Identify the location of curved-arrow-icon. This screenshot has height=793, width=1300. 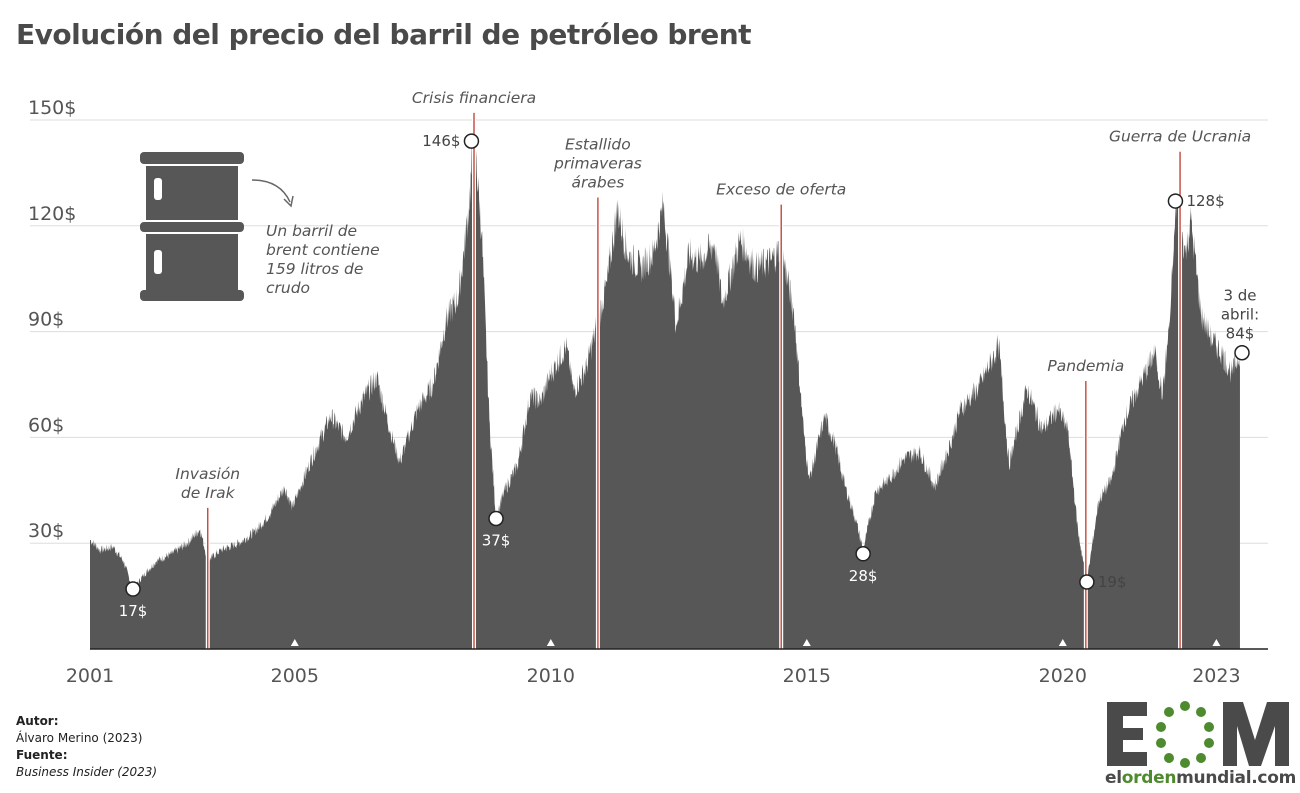
(272, 193).